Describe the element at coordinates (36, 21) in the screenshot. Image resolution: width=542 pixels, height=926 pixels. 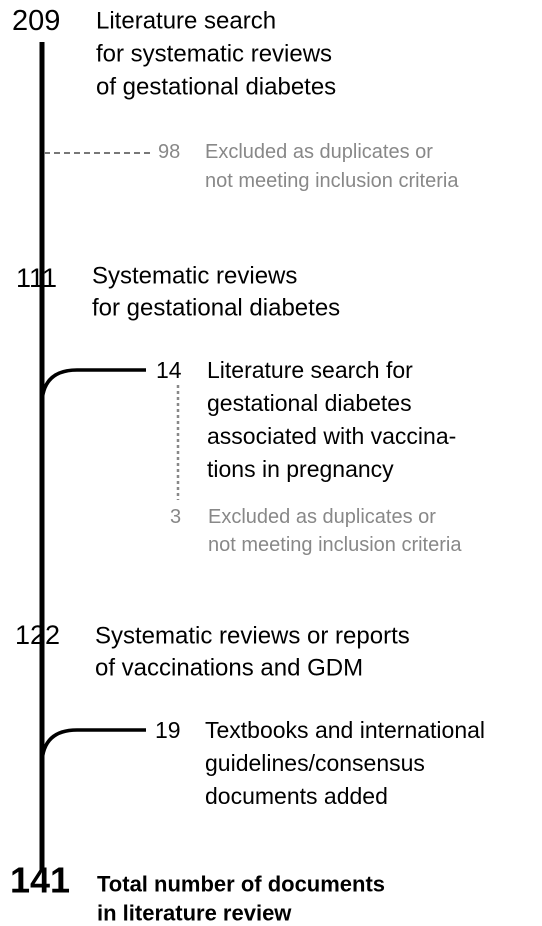
I see `step-count: 209` at that location.